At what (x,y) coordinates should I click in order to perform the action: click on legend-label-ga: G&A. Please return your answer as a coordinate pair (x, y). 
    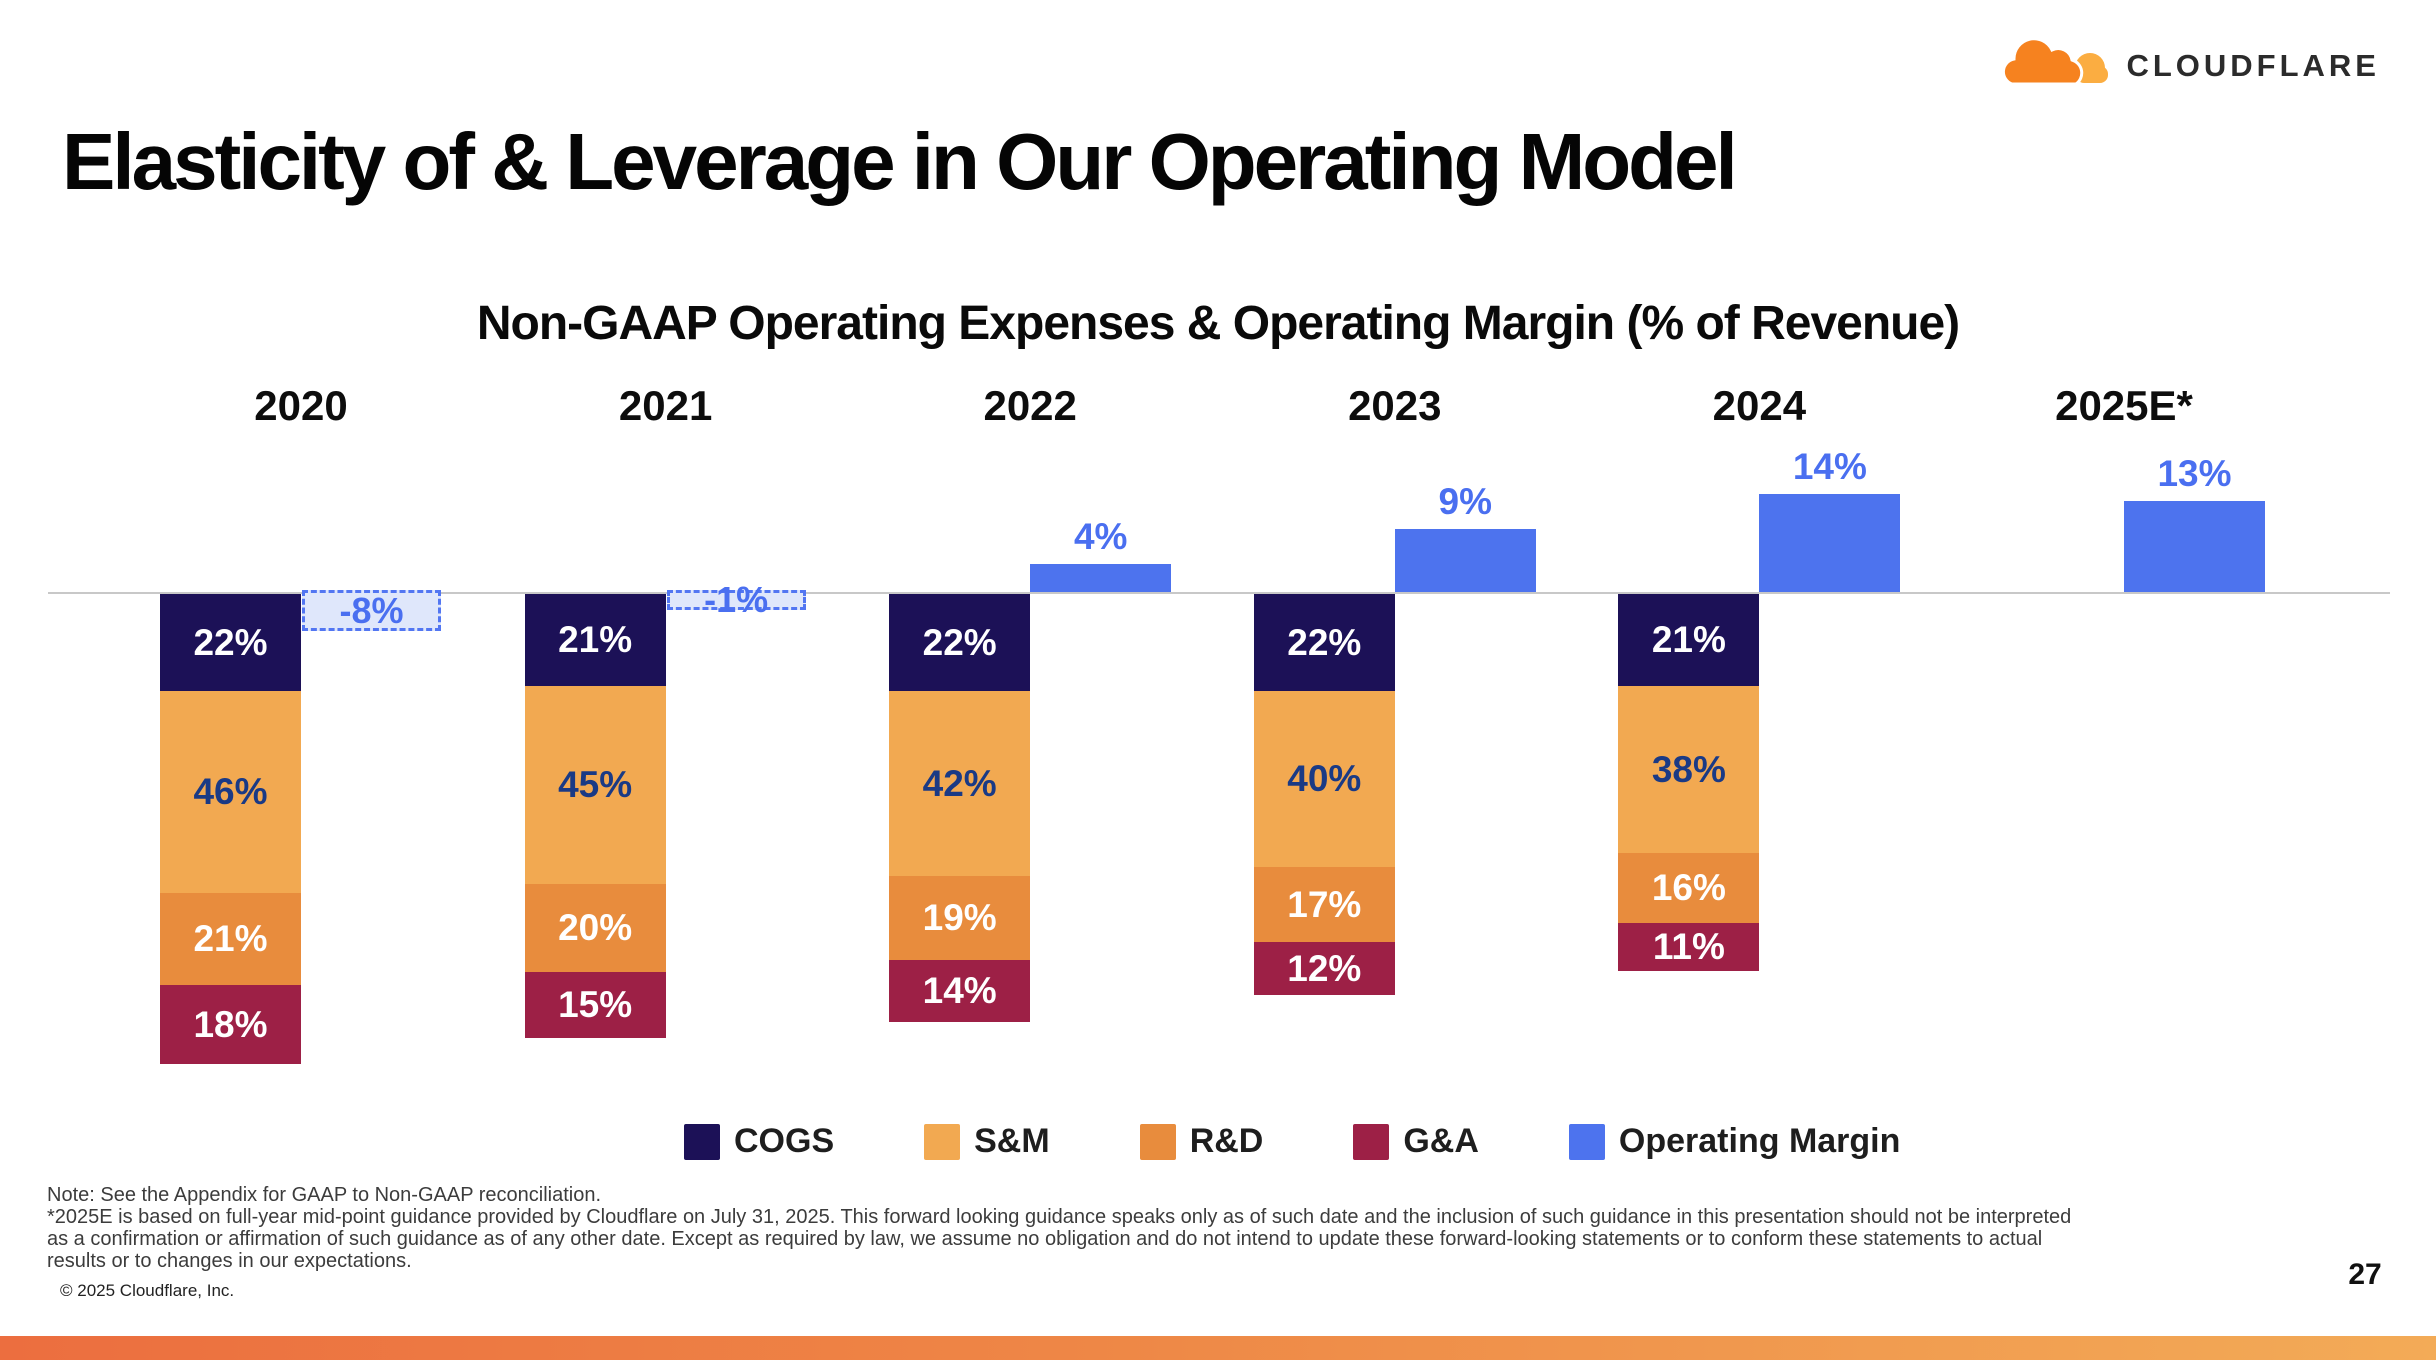
    Looking at the image, I should click on (1441, 1141).